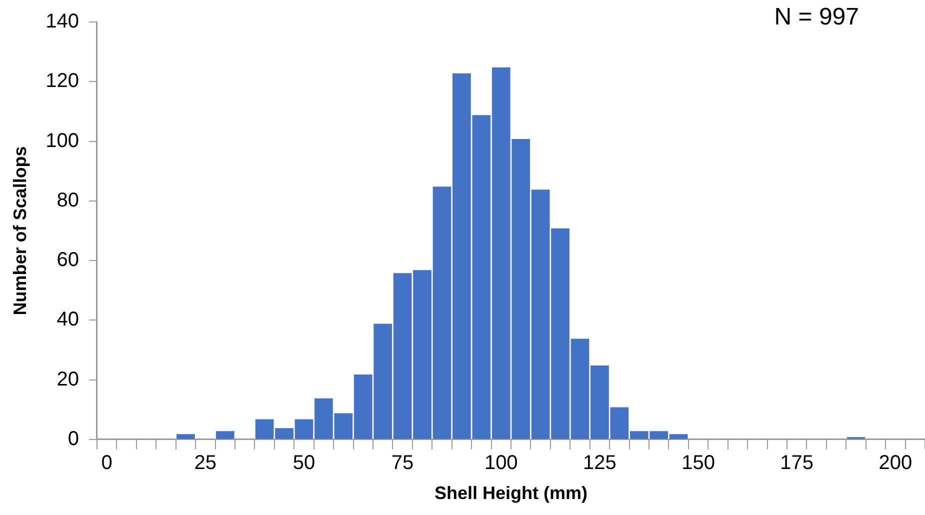 The height and width of the screenshot is (515, 925). What do you see at coordinates (698, 463) in the screenshot?
I see `x-tick-label: 150` at bounding box center [698, 463].